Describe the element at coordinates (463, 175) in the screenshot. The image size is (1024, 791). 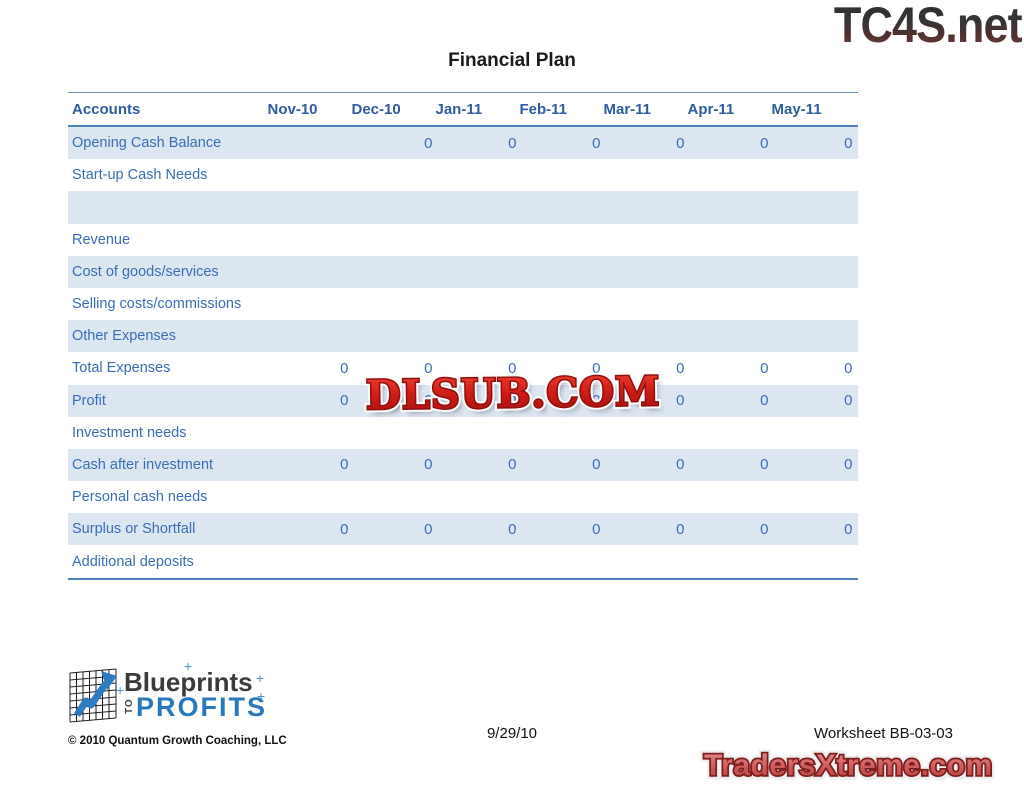
I see `table-row: Start-up Cash Needs` at that location.